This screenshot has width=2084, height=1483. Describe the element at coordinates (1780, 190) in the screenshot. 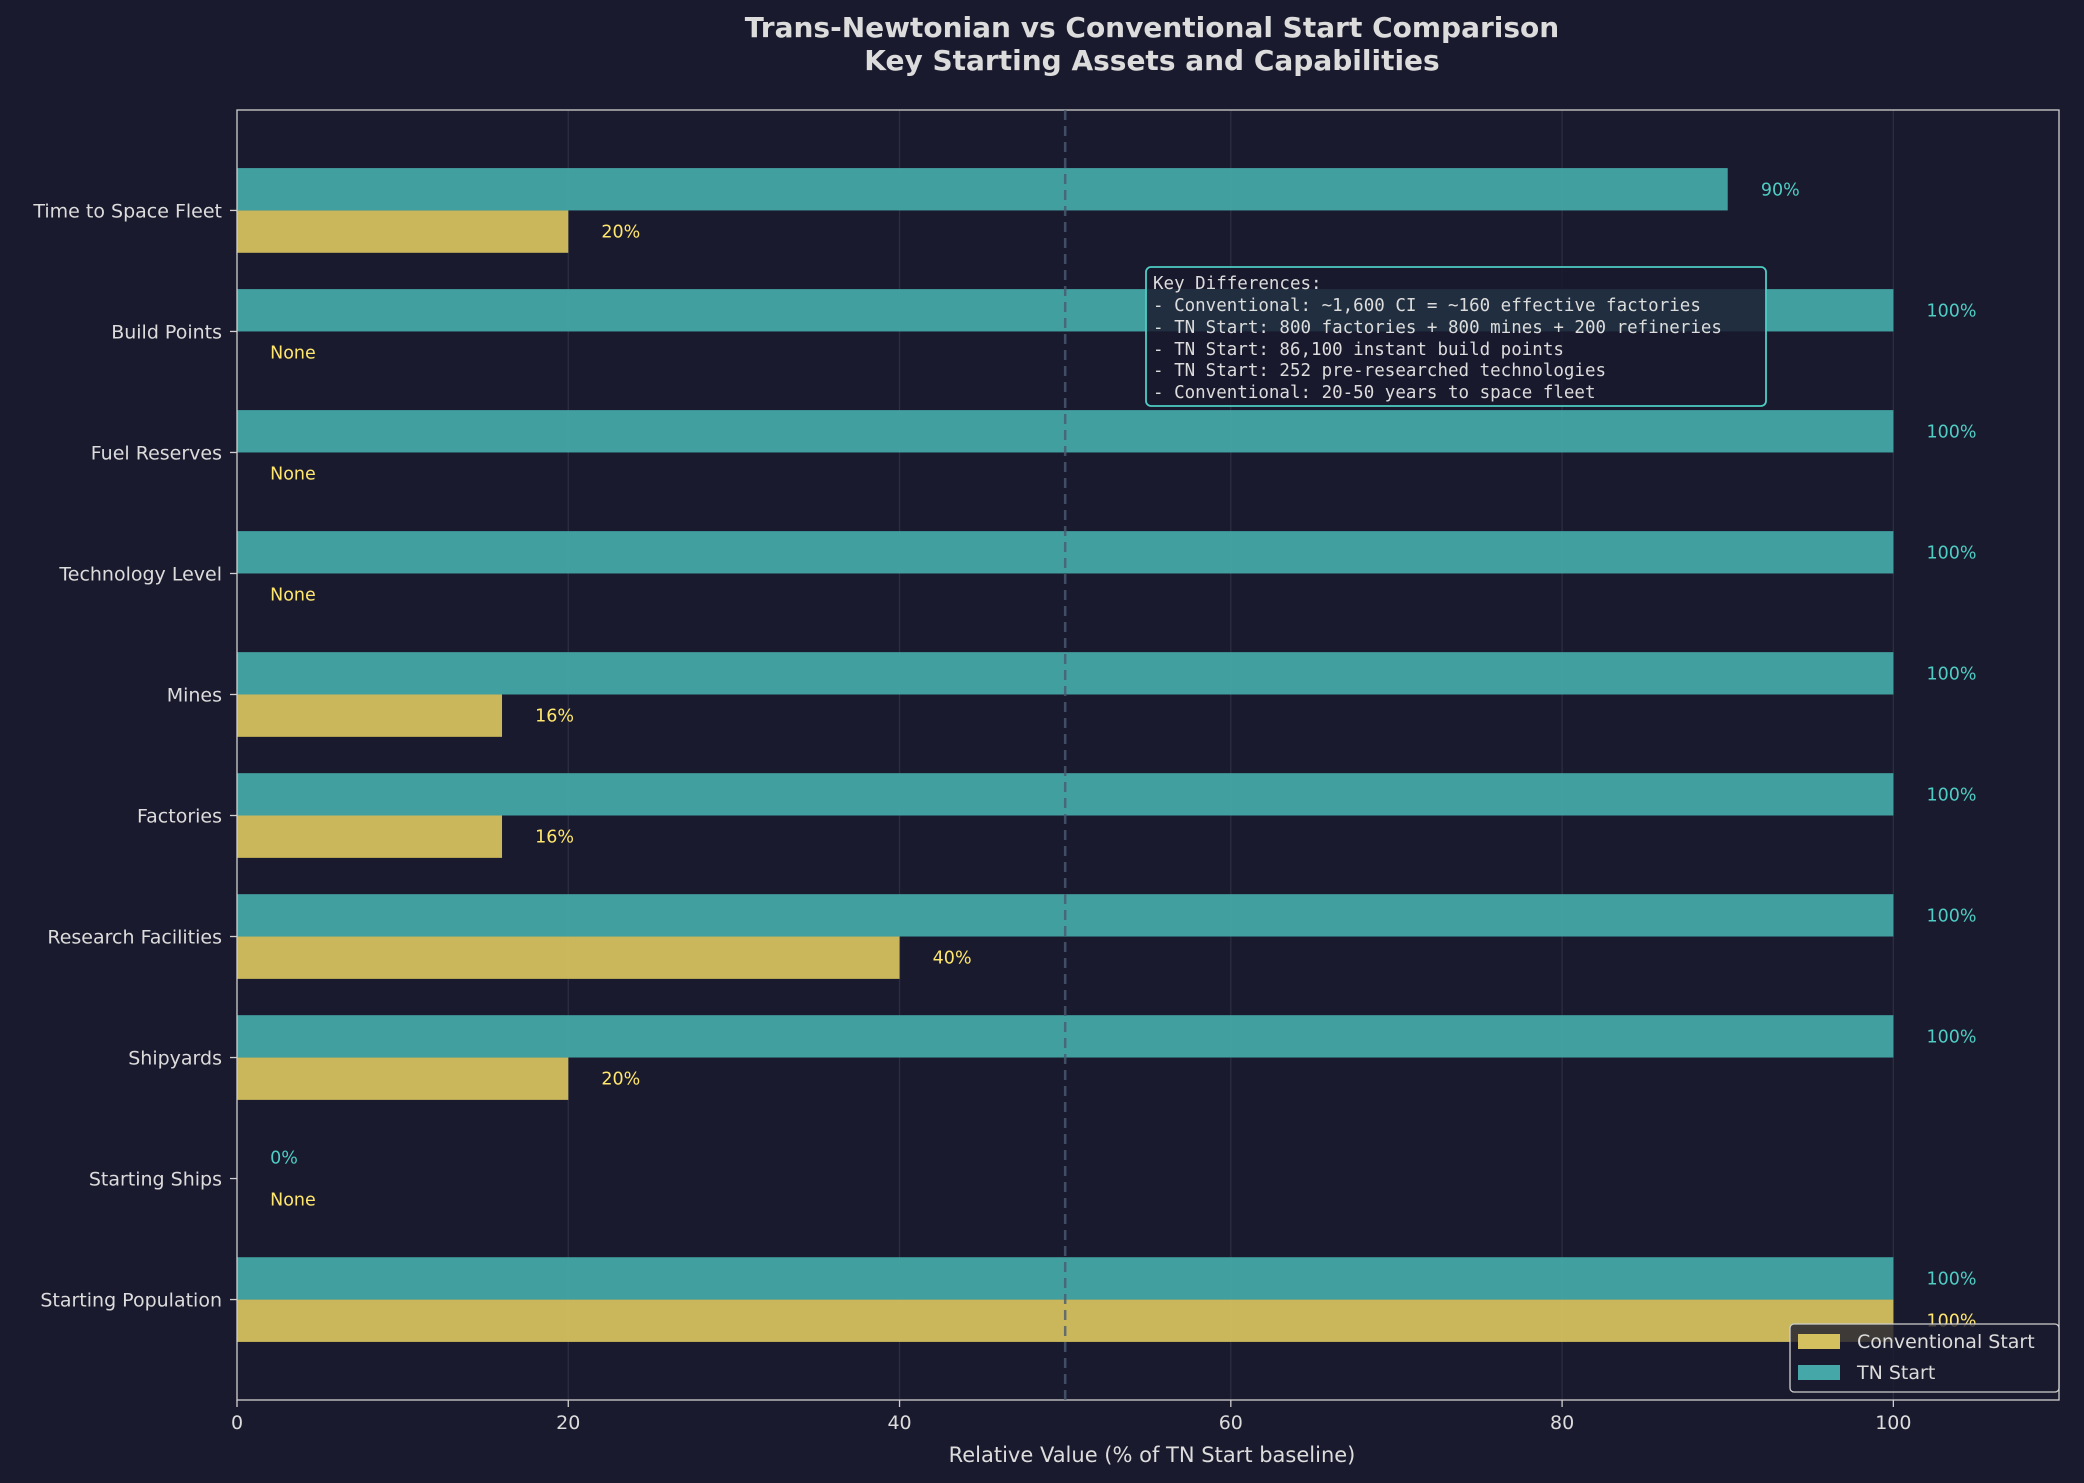

I see `data-label-tn: 90%` at that location.